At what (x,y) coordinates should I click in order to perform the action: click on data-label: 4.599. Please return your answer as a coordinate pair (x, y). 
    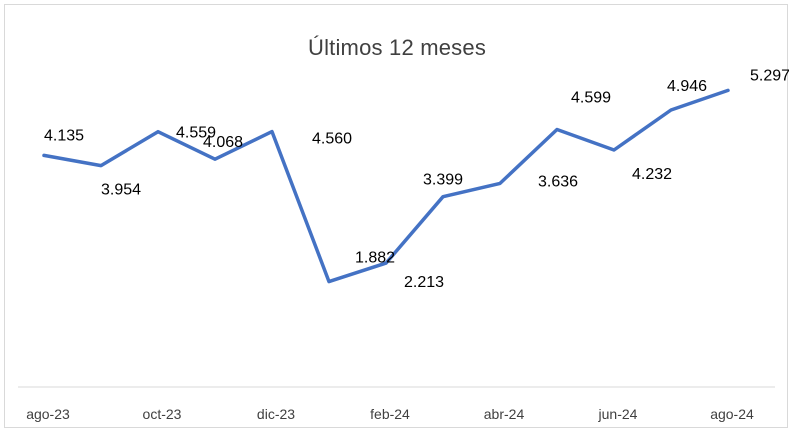
    Looking at the image, I should click on (591, 97).